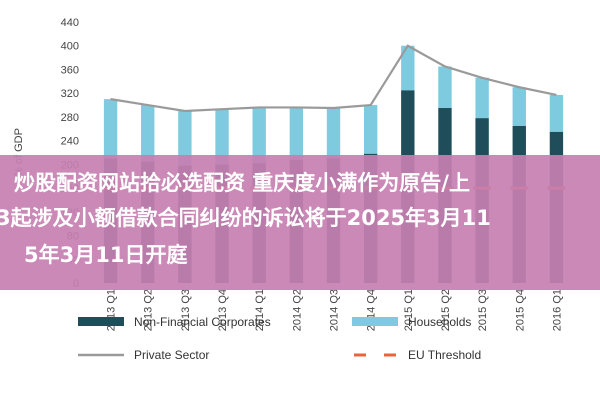 The image size is (600, 400). I want to click on legend-label: Households, so click(439, 322).